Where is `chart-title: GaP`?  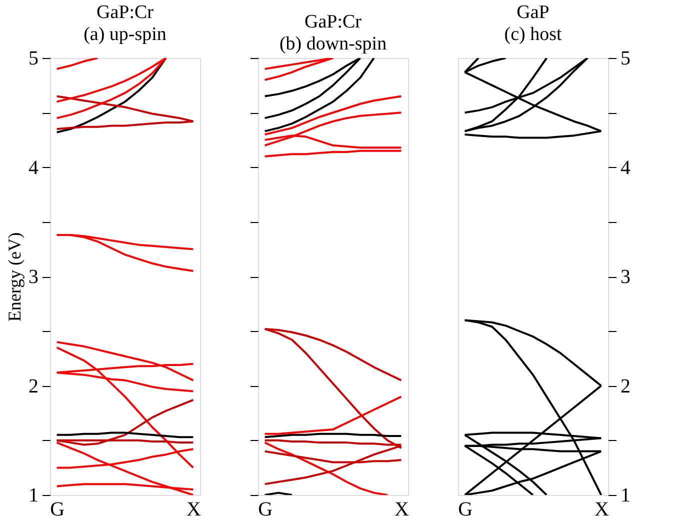
chart-title: GaP is located at coordinates (533, 12).